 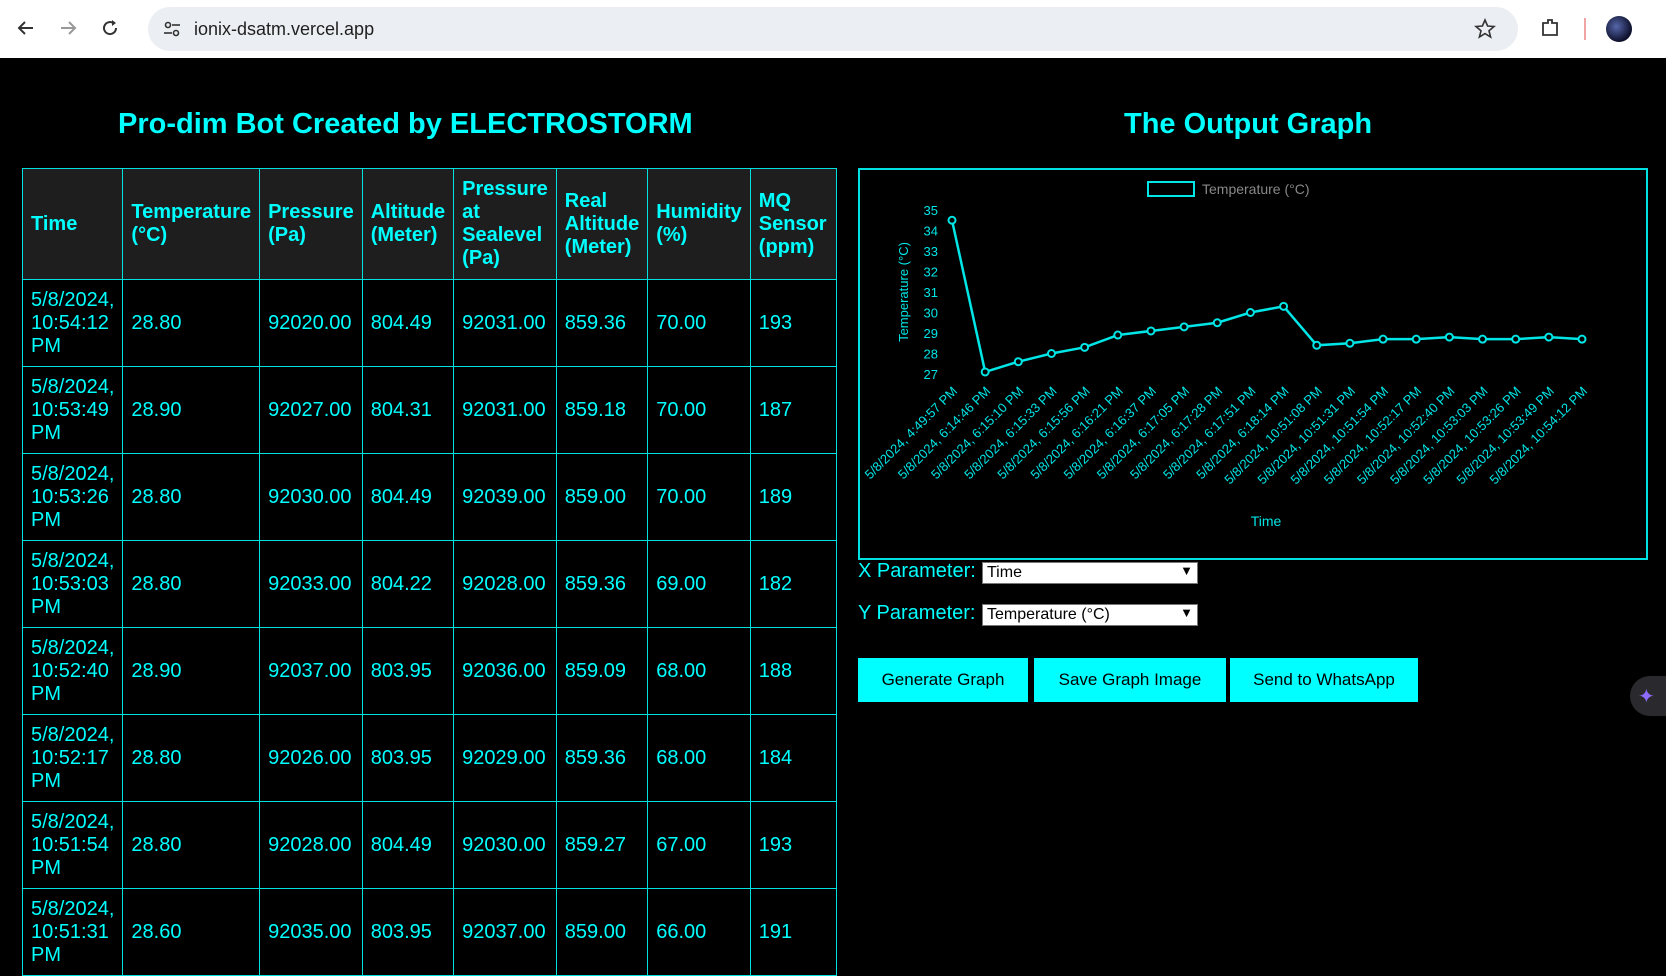 What do you see at coordinates (284, 29) in the screenshot?
I see `url-text: ionix-dsatm.vercel.app` at bounding box center [284, 29].